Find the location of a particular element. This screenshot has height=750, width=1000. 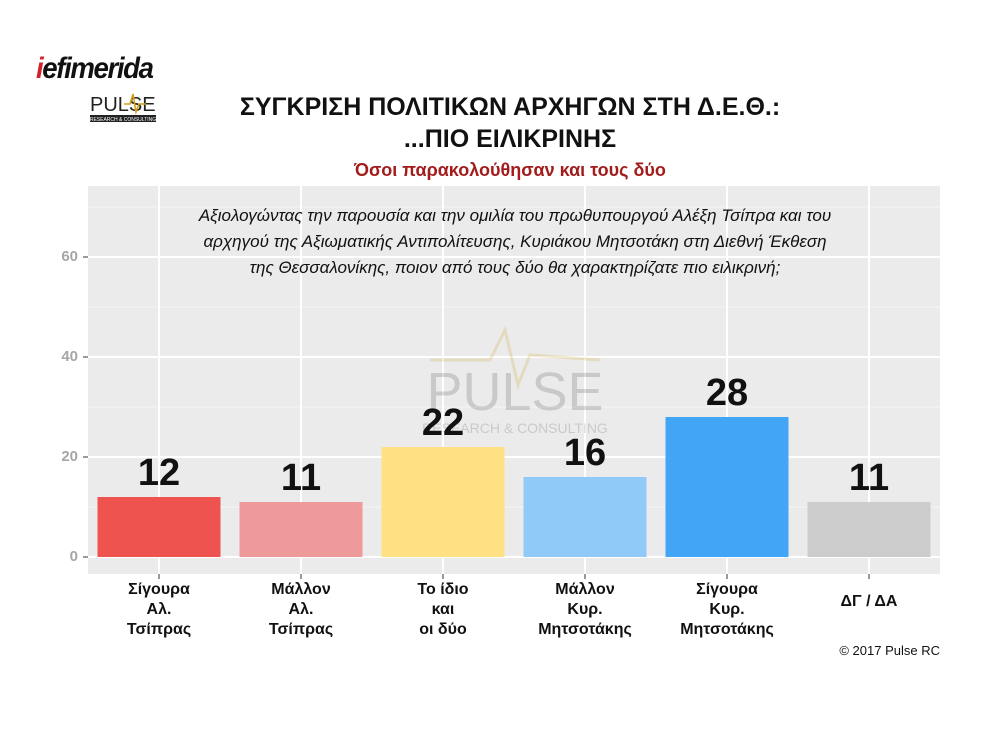

y-tick-label: 60 is located at coordinates (69, 256).